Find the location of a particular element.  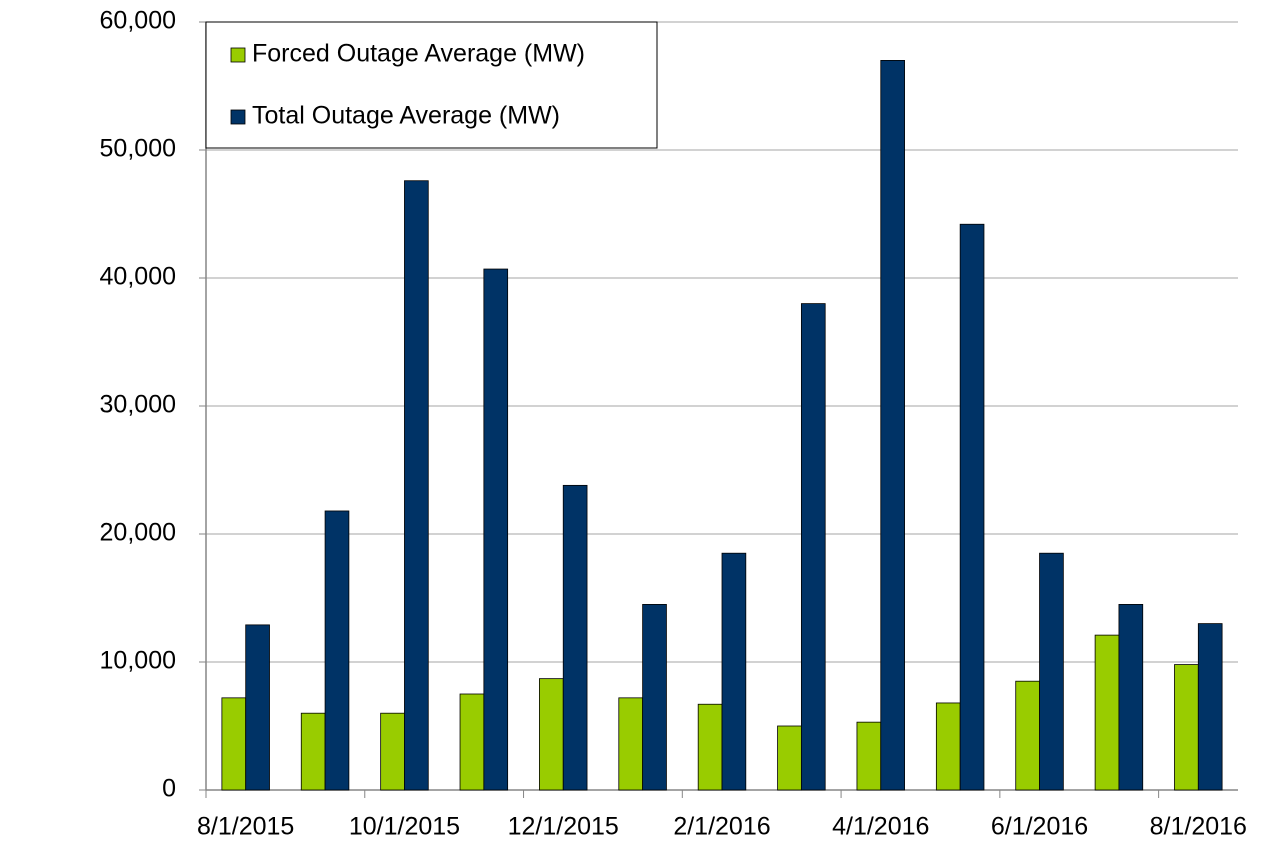

x-tick-label: 10/1/2015 is located at coordinates (404, 827).